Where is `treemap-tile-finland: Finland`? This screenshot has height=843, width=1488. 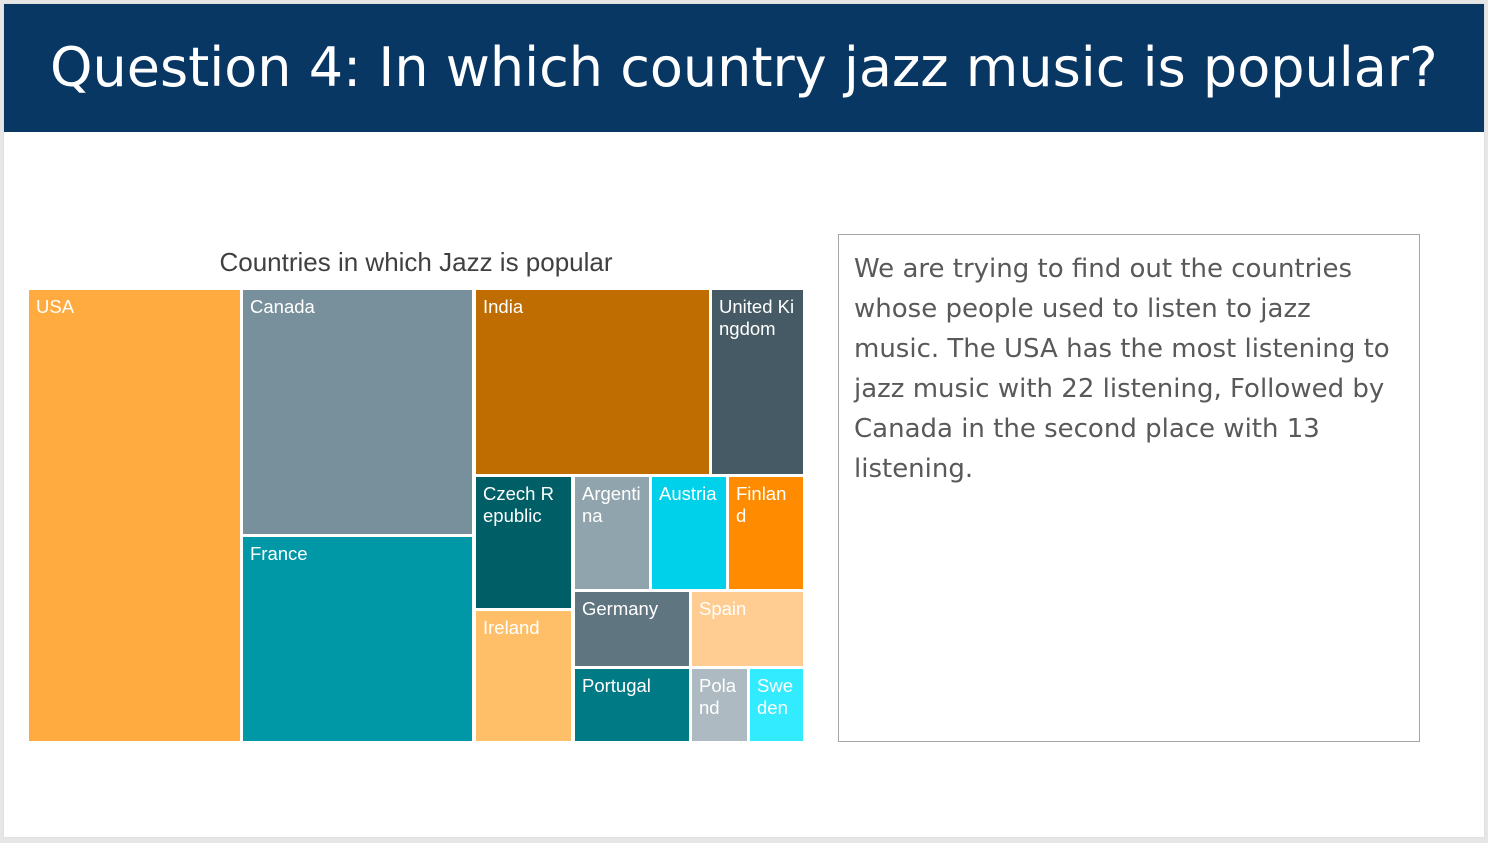 treemap-tile-finland: Finland is located at coordinates (766, 533).